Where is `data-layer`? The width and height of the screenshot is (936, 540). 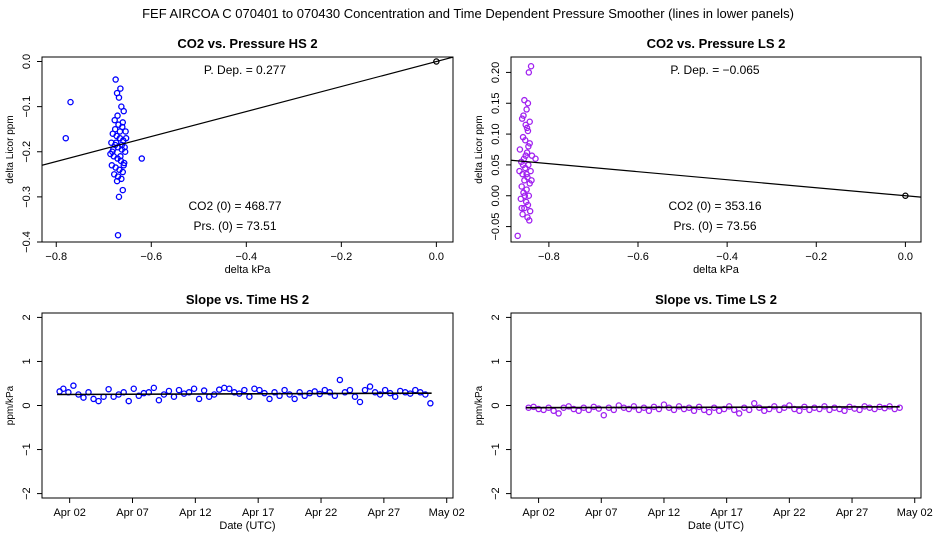
data-layer is located at coordinates (714, 409).